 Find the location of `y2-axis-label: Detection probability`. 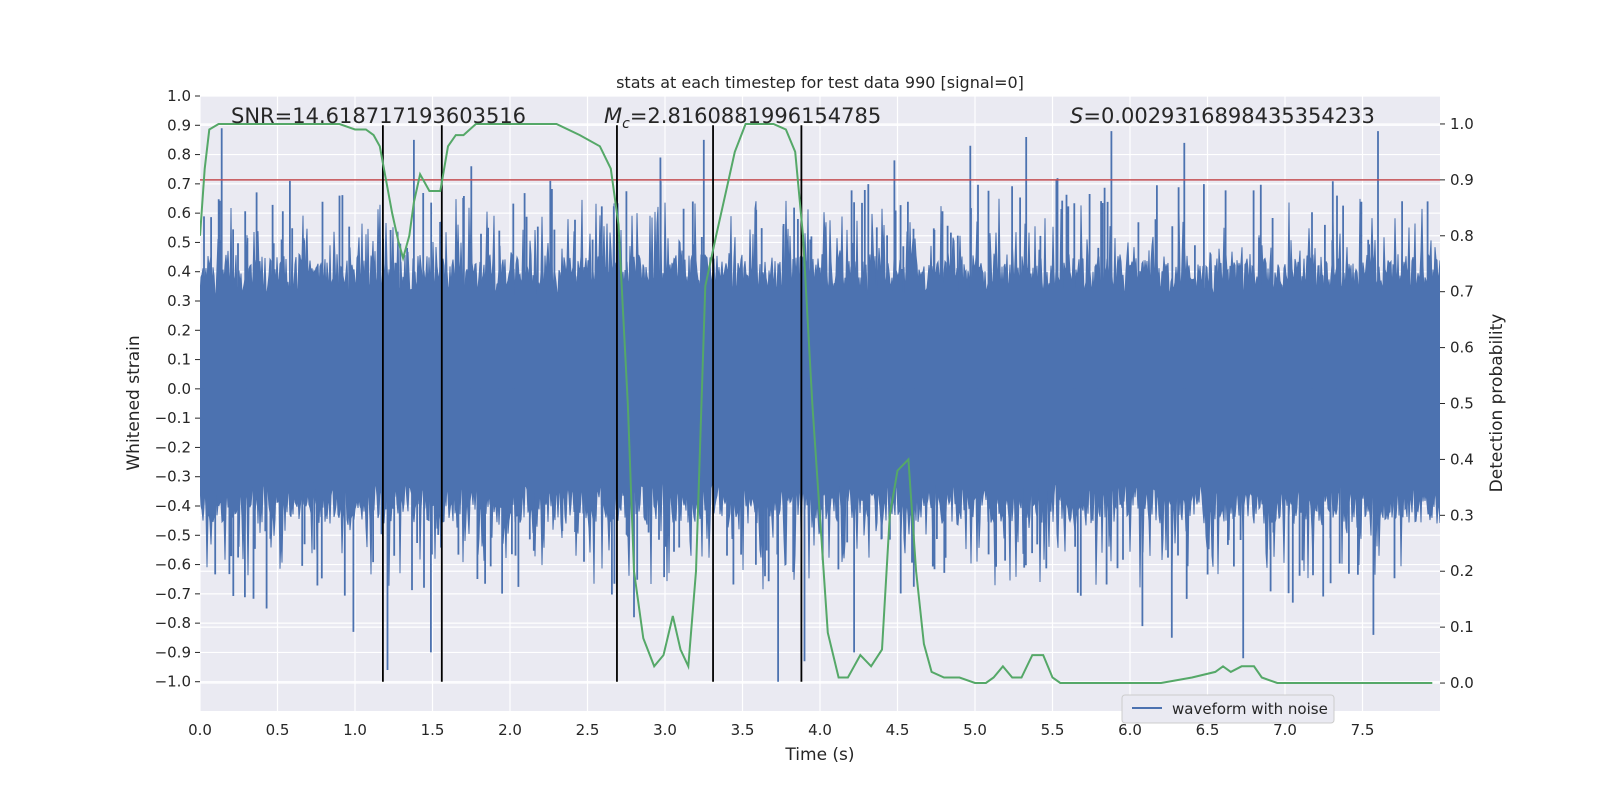

y2-axis-label: Detection probability is located at coordinates (1497, 403).